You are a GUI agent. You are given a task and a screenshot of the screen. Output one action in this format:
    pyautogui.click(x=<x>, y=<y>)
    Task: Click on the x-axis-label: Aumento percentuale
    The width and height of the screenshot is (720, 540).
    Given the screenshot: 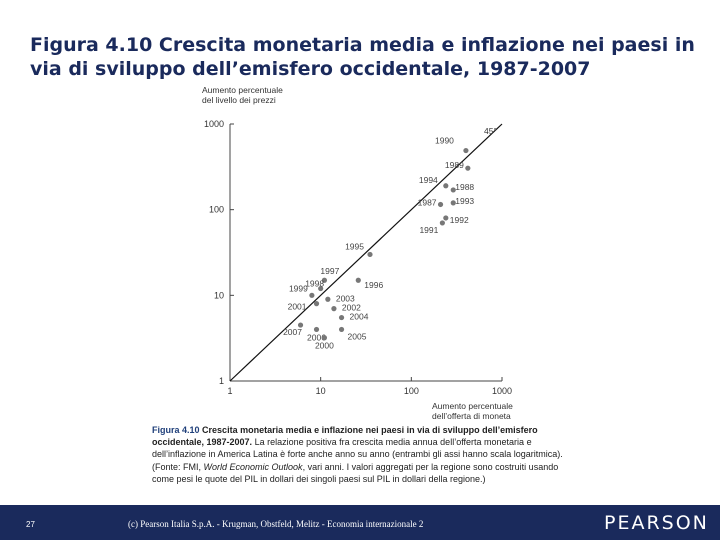 What is the action you would take?
    pyautogui.click(x=472, y=406)
    